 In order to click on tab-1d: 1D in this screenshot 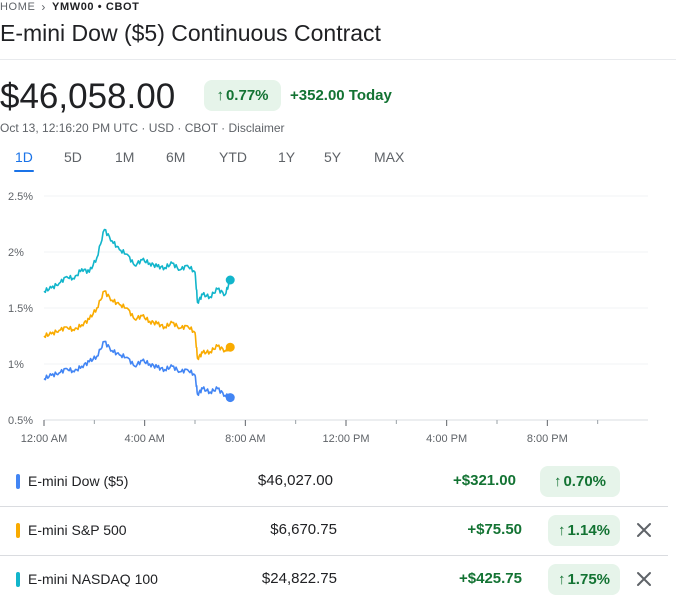, I will do `click(24, 157)`.